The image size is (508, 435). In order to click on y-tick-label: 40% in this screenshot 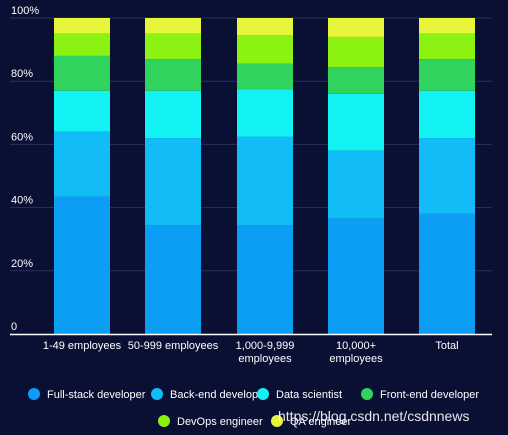, I will do `click(22, 201)`.